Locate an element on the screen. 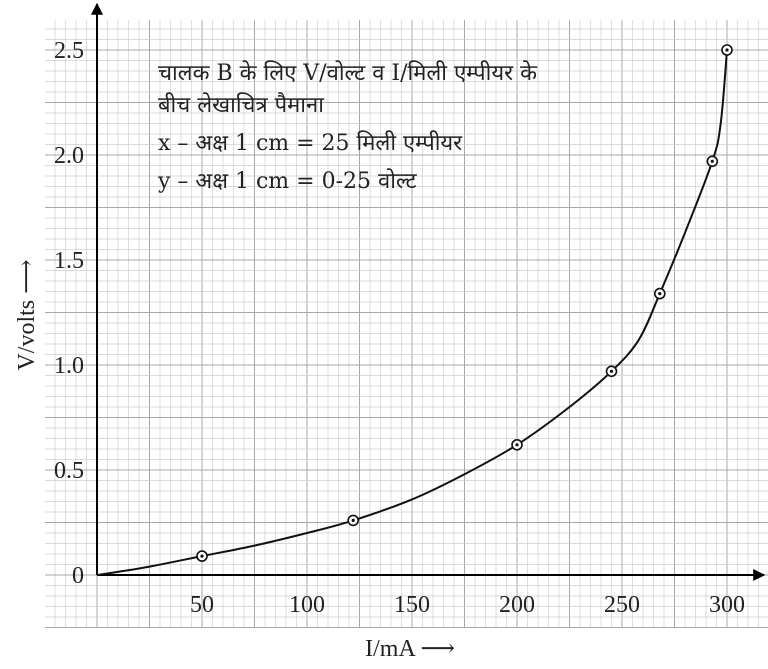 The height and width of the screenshot is (669, 768). x-tick-label: 150 is located at coordinates (412, 605).